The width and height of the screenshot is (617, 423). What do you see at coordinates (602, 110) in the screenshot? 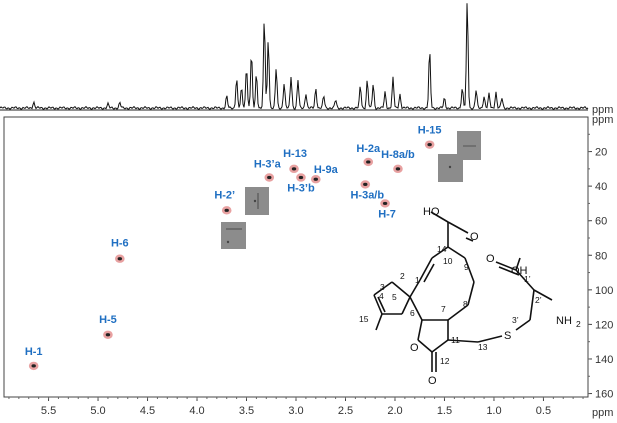
I see `spectrum-unit-label: ppm` at bounding box center [602, 110].